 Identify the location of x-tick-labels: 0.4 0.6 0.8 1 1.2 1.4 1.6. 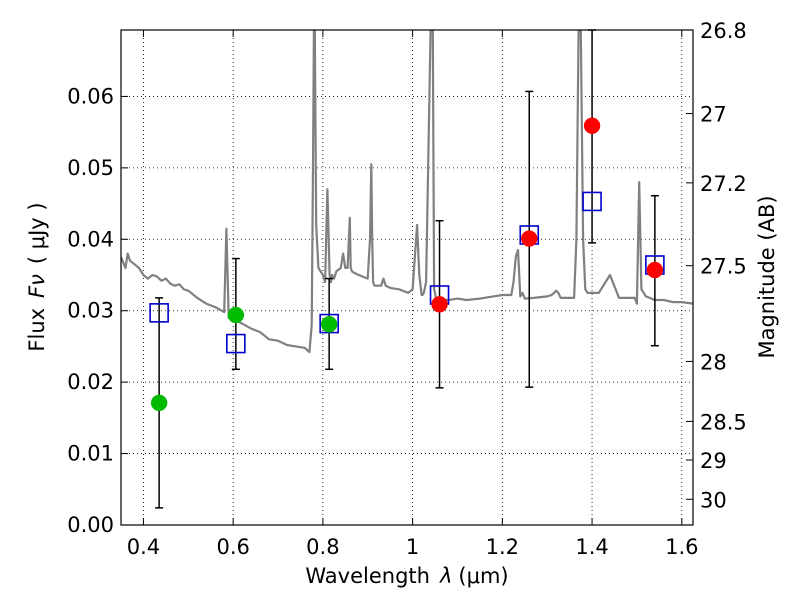
(413, 547).